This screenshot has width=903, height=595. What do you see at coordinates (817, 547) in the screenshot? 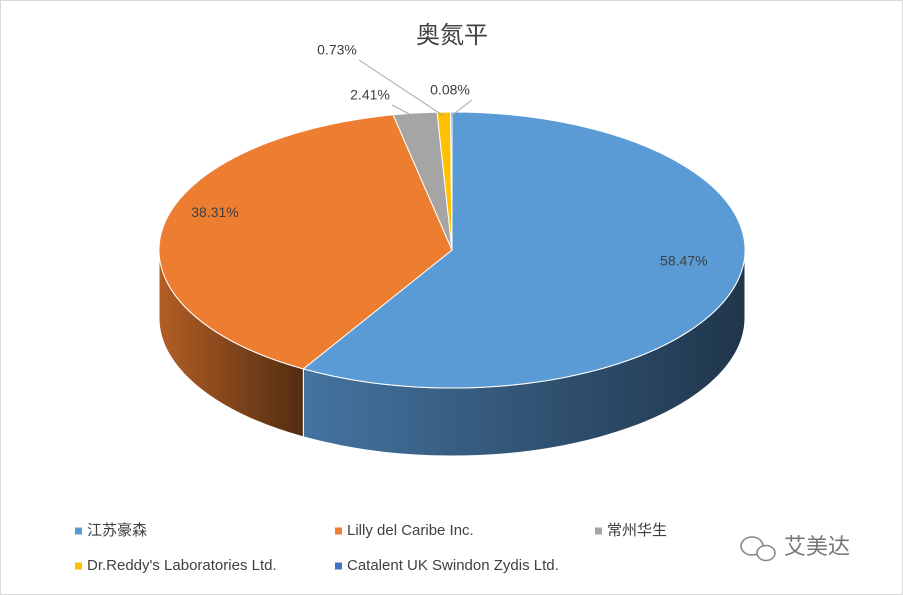
I see `watermark-text: 艾美达` at bounding box center [817, 547].